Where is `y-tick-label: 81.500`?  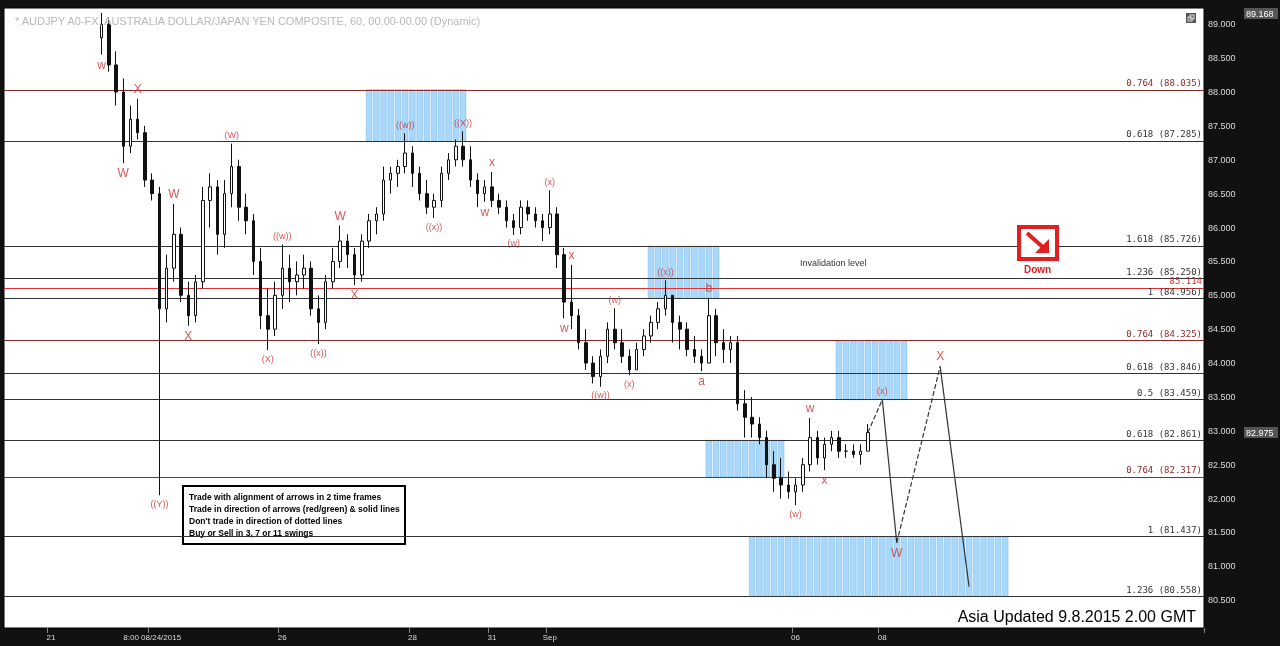 y-tick-label: 81.500 is located at coordinates (1222, 532).